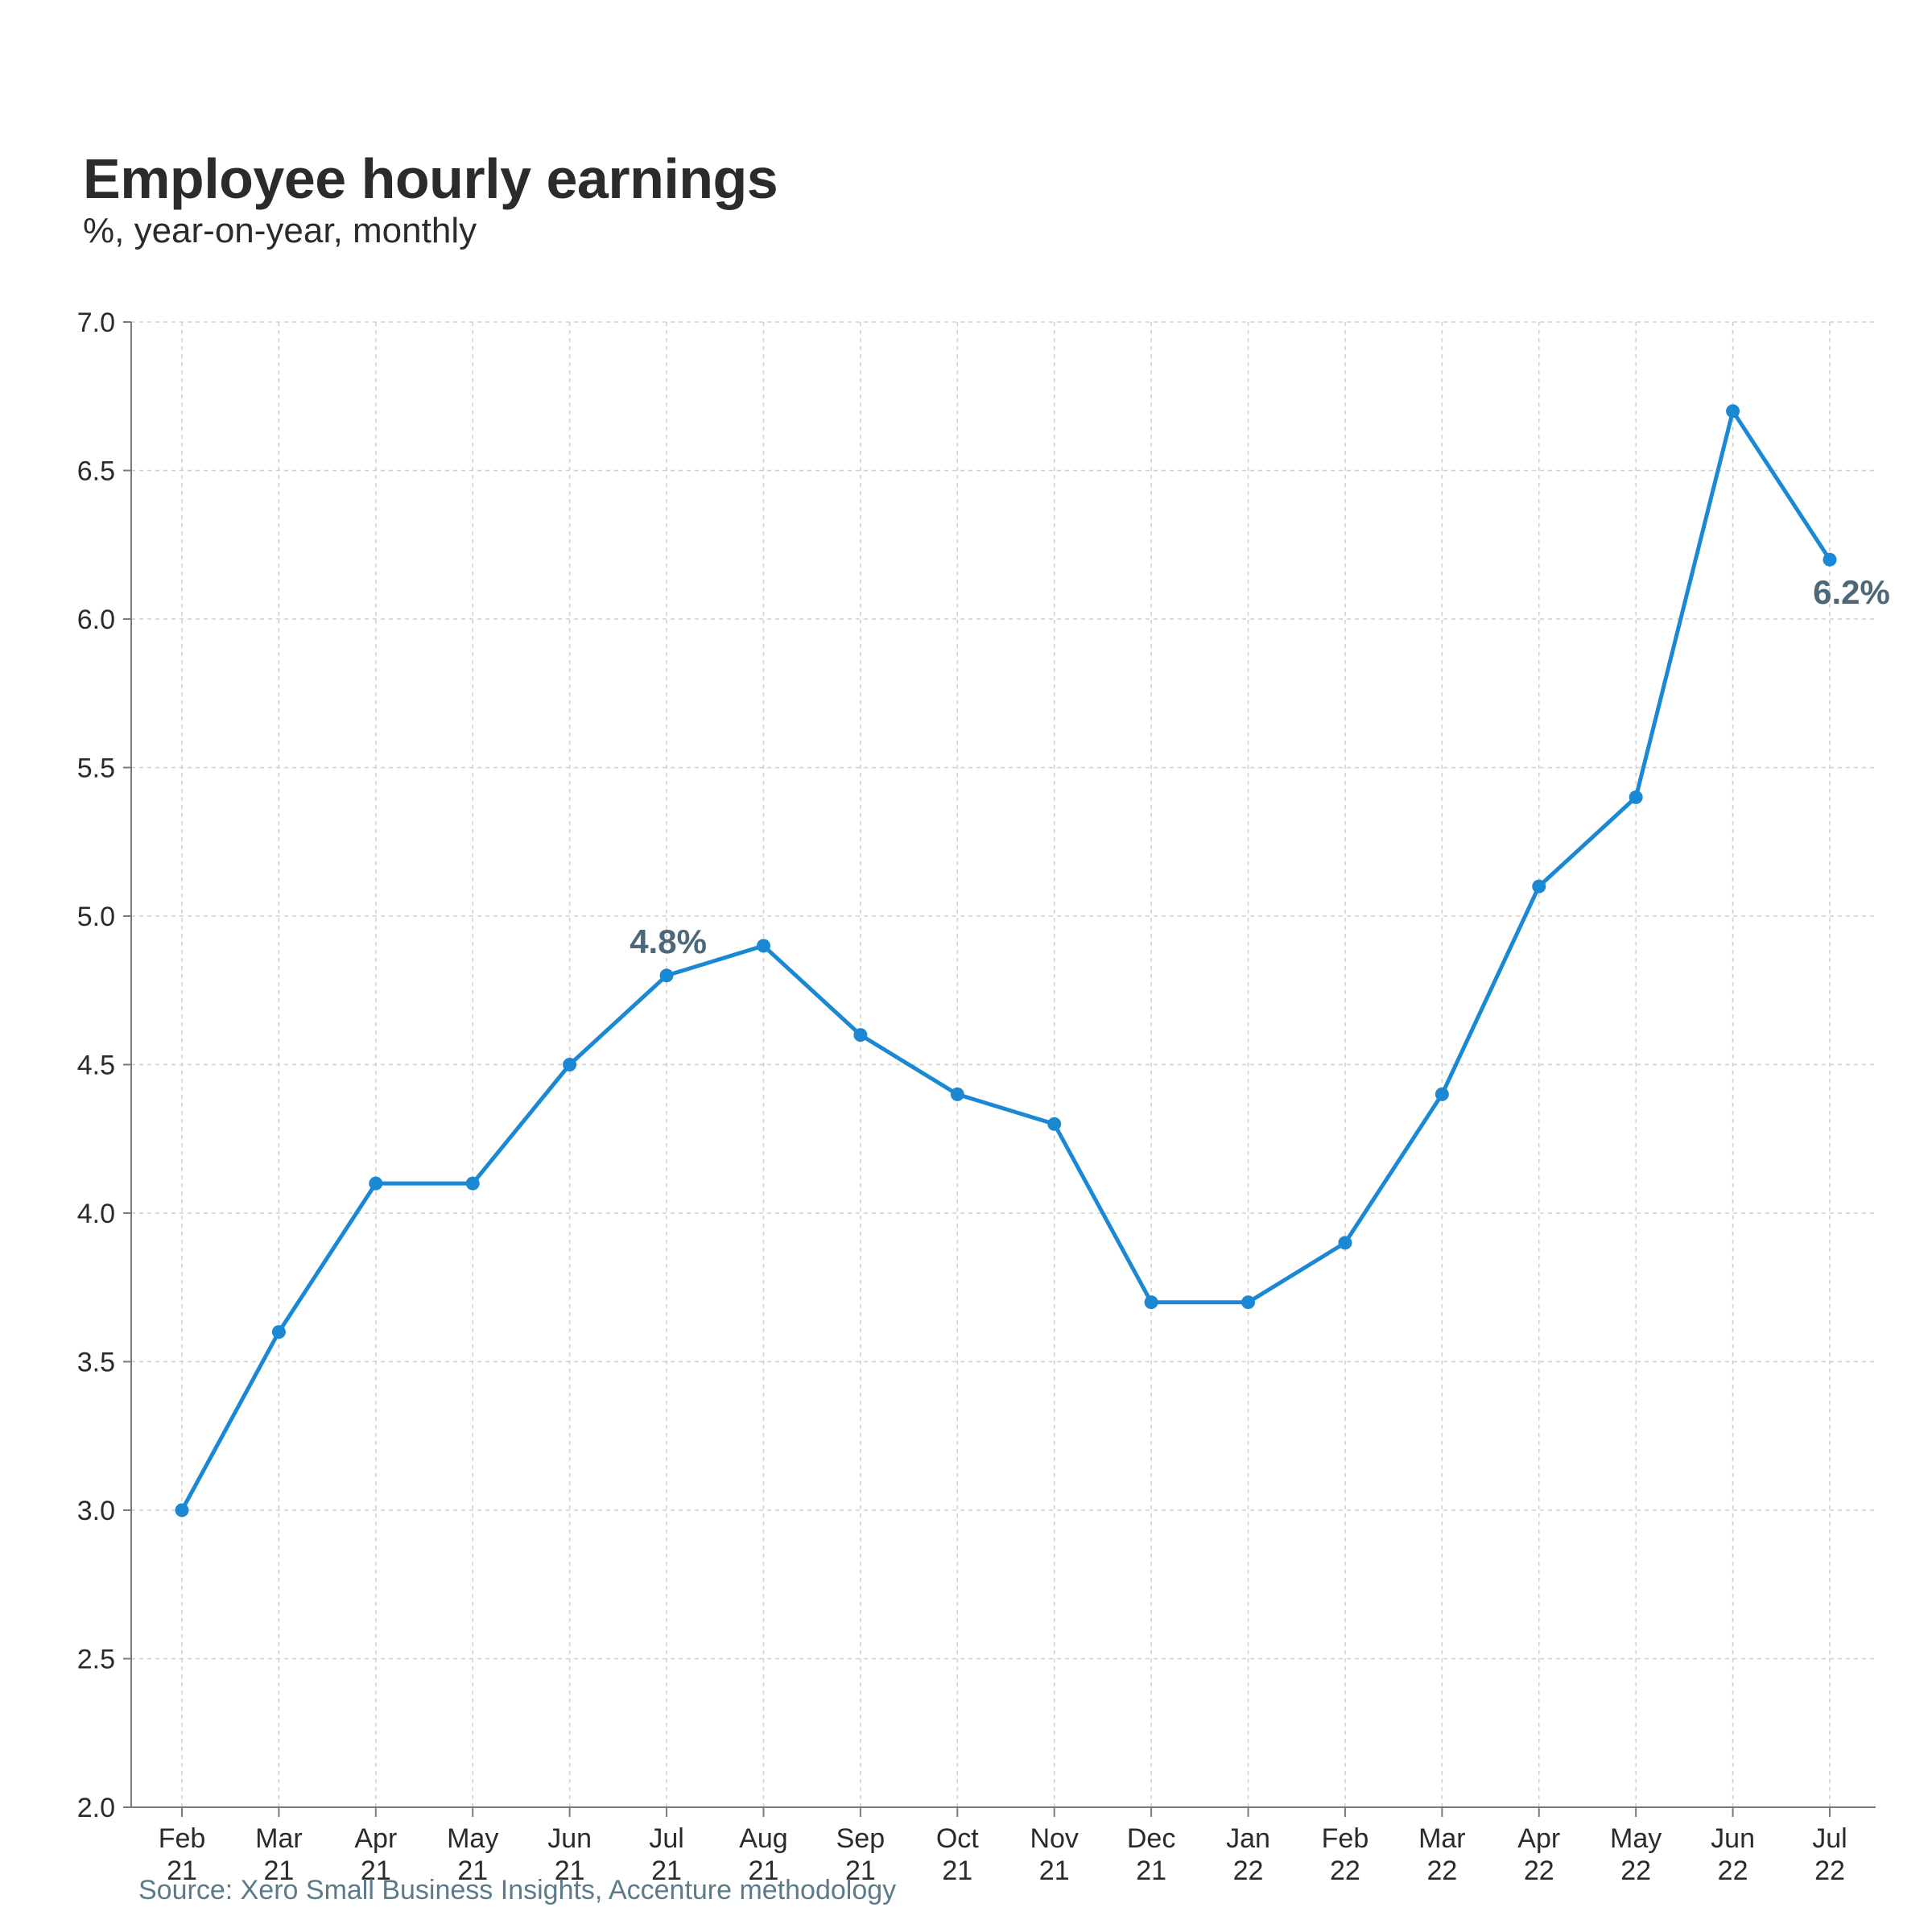 The height and width of the screenshot is (1932, 1932). What do you see at coordinates (430, 178) in the screenshot?
I see `chart-title: Employee hourly earnings` at bounding box center [430, 178].